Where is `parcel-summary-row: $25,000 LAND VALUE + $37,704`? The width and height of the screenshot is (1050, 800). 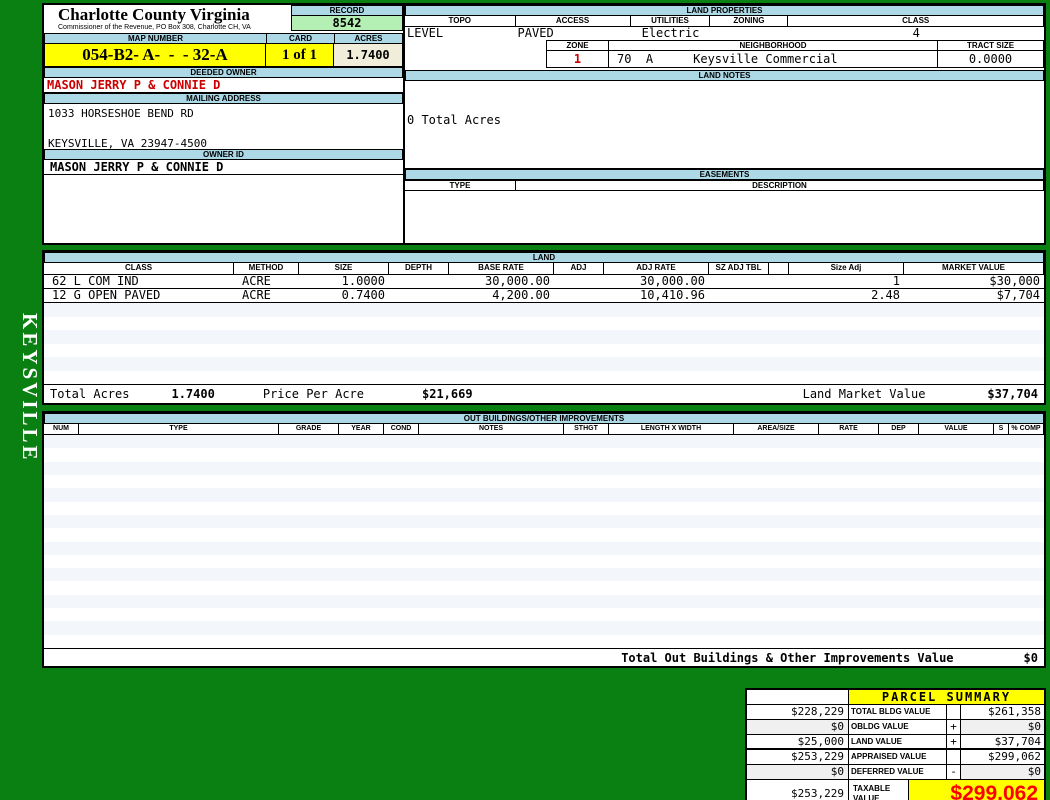
parcel-summary-row: $25,000 LAND VALUE + $37,704 is located at coordinates (895, 742).